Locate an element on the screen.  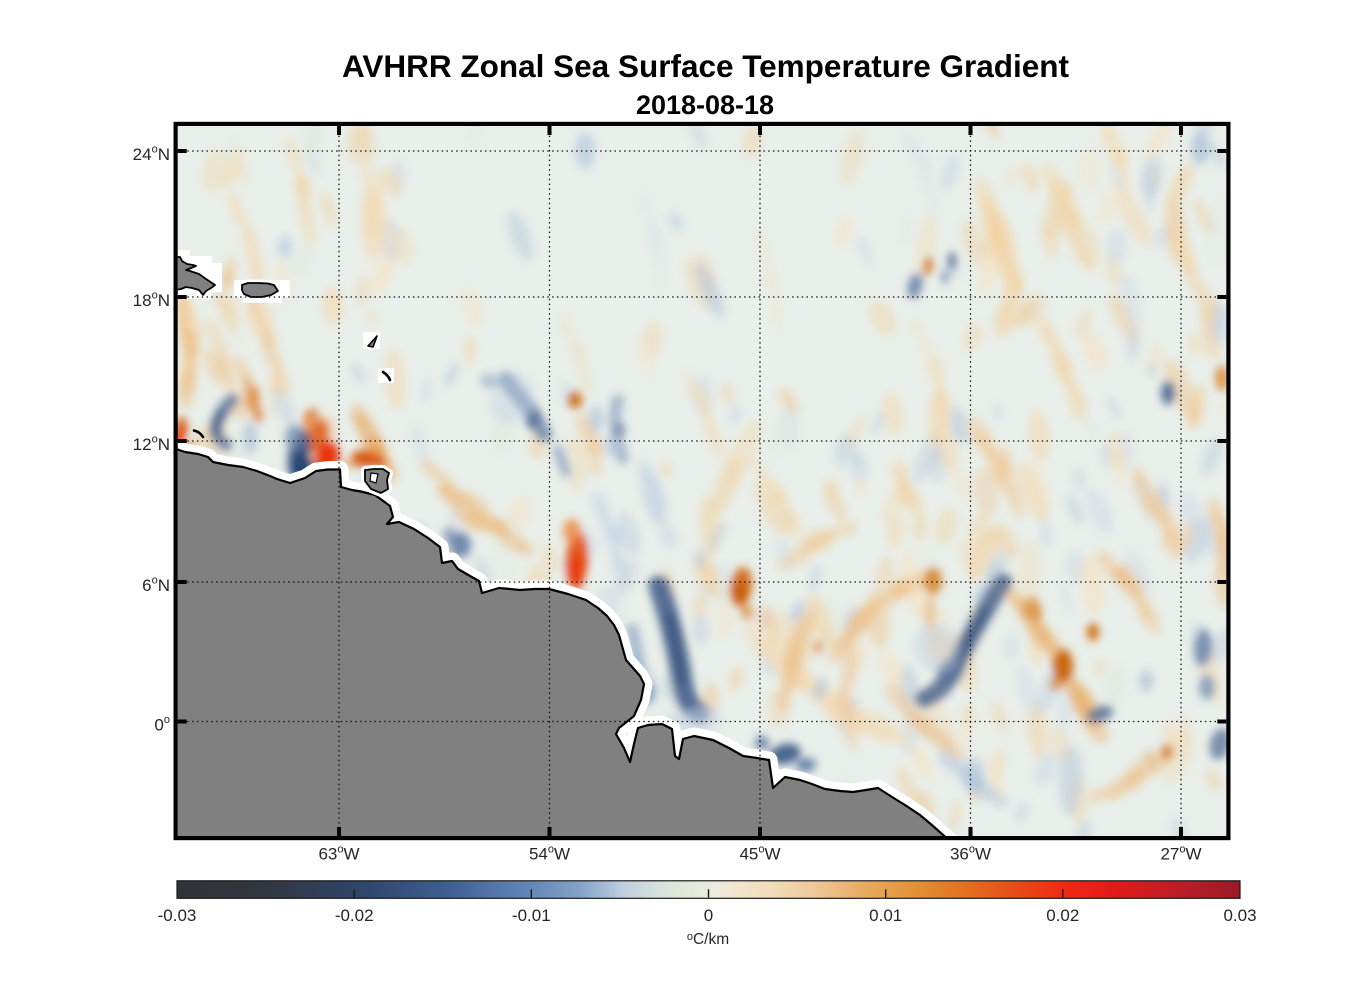
svg-text: 0 is located at coordinates (708, 915).